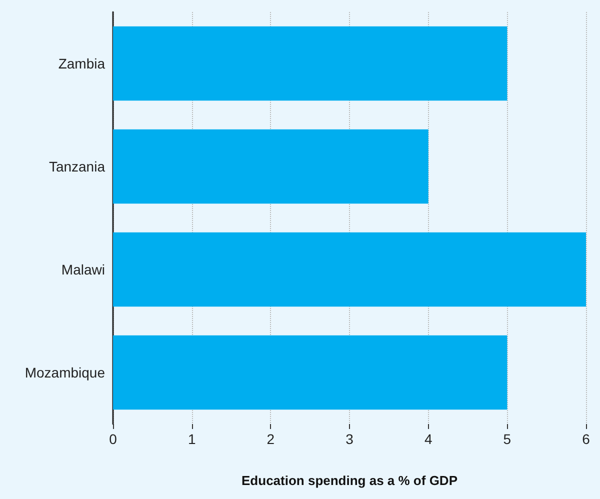 This screenshot has height=499, width=600. What do you see at coordinates (65, 372) in the screenshot?
I see `y-tick-label: Mozambique` at bounding box center [65, 372].